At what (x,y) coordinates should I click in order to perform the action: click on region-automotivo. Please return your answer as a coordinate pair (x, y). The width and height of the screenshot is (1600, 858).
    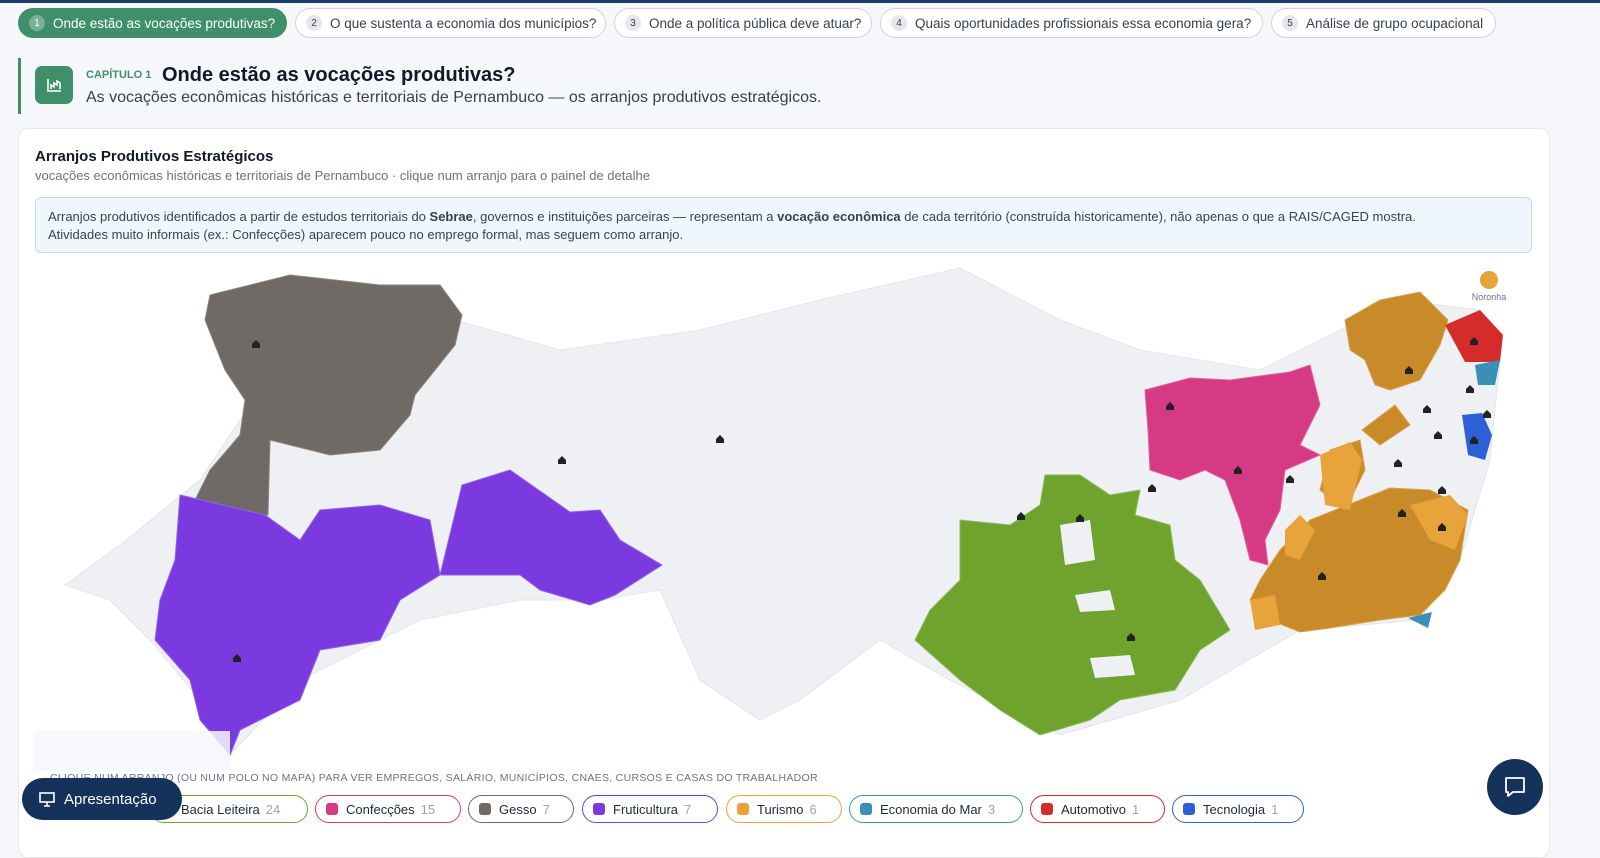
    Looking at the image, I should click on (1474, 336).